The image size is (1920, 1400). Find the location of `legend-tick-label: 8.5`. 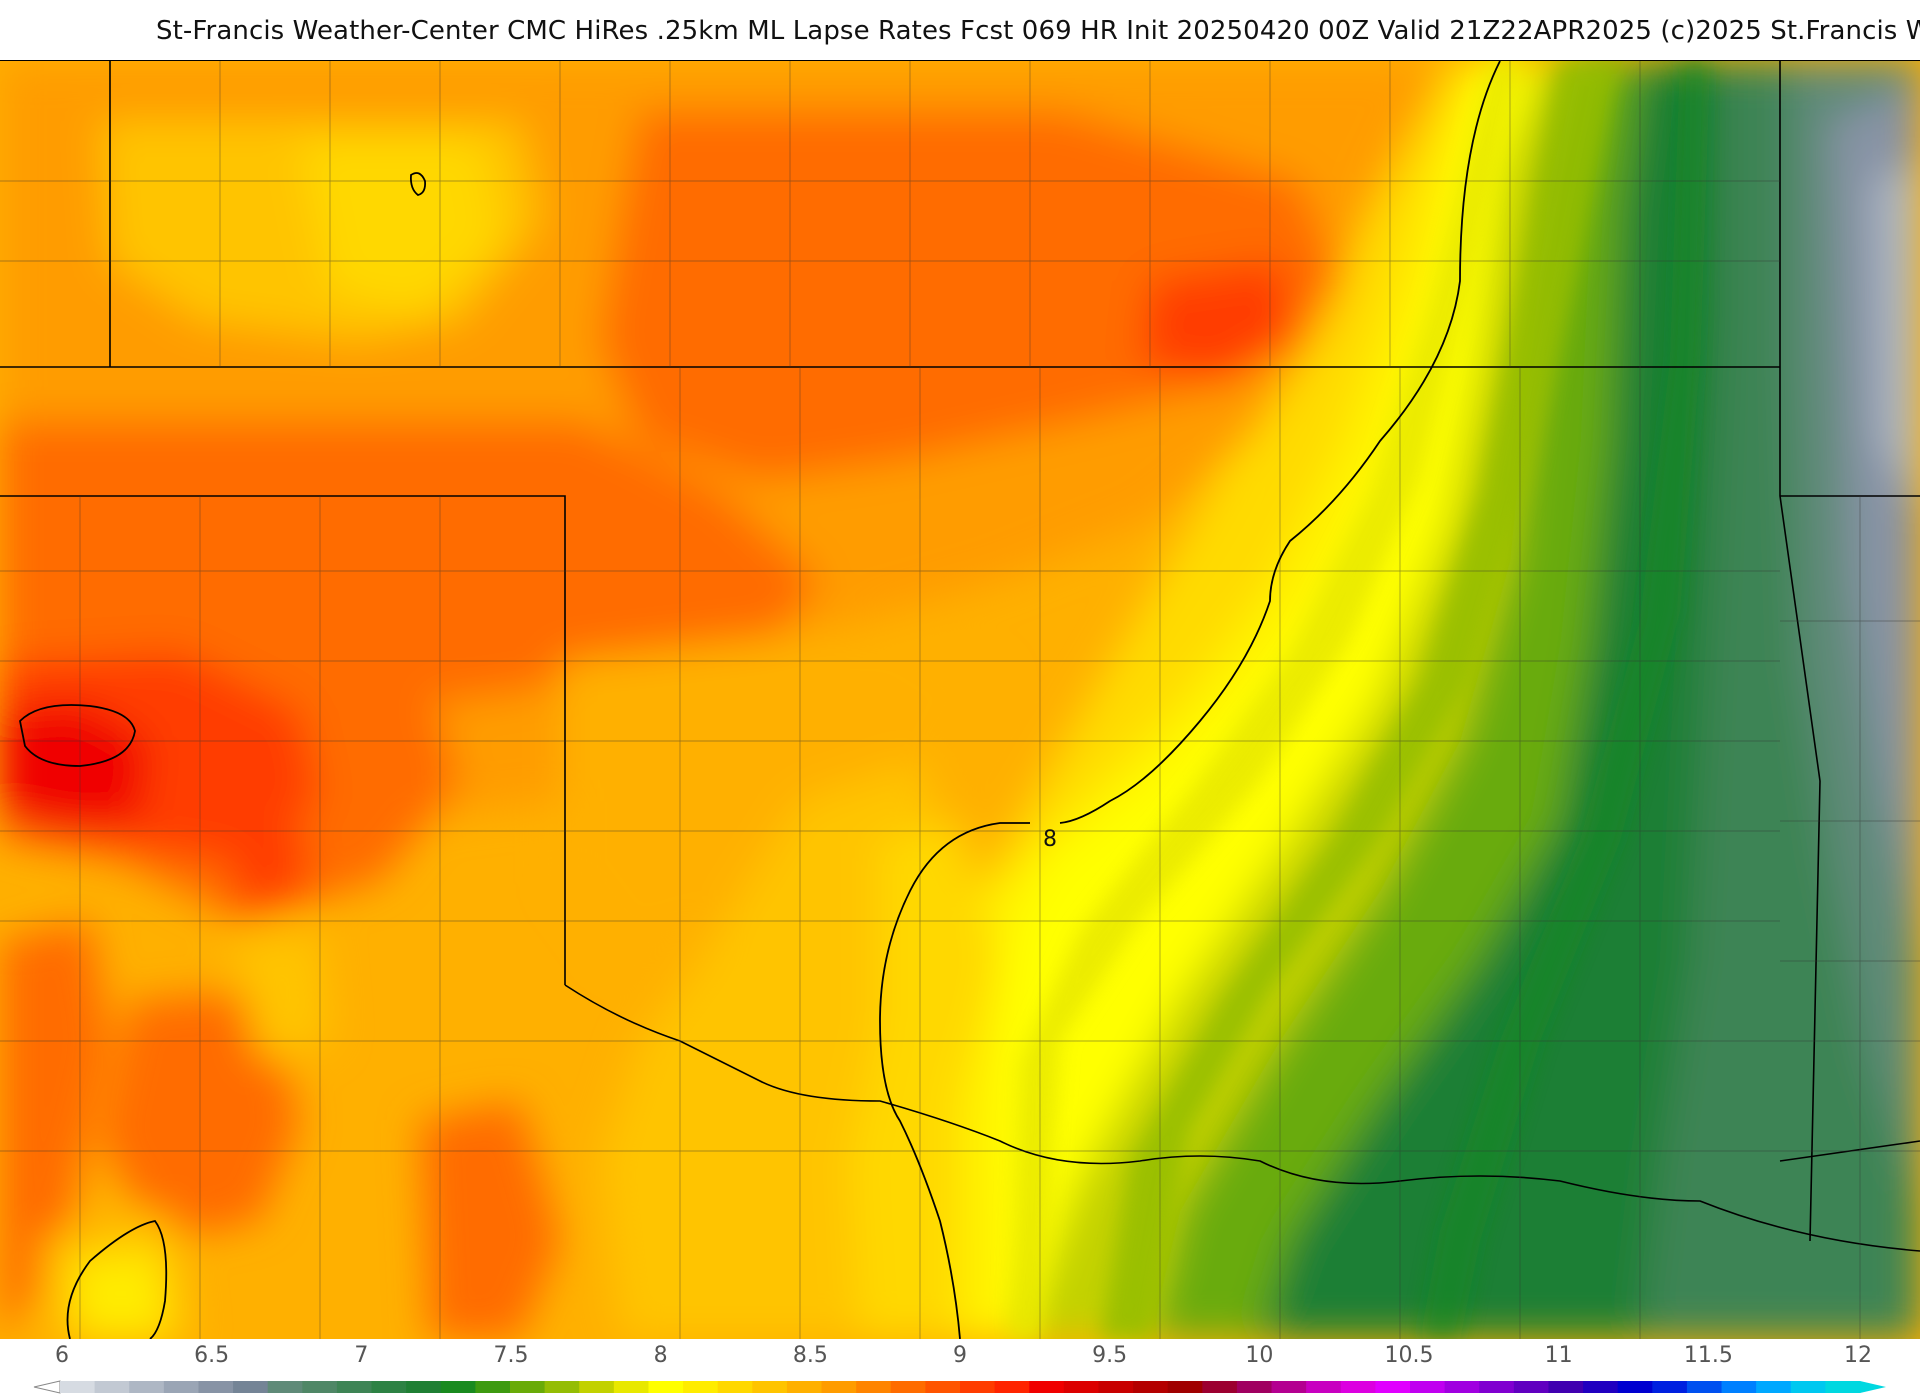

legend-tick-label: 8.5 is located at coordinates (810, 1355).